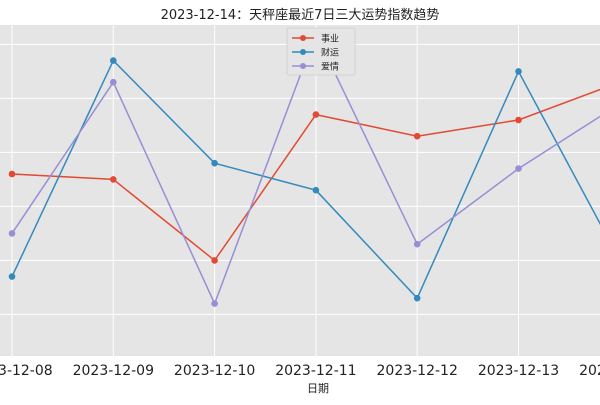  I want to click on x-tick-label: 2023-12-13, so click(518, 371).